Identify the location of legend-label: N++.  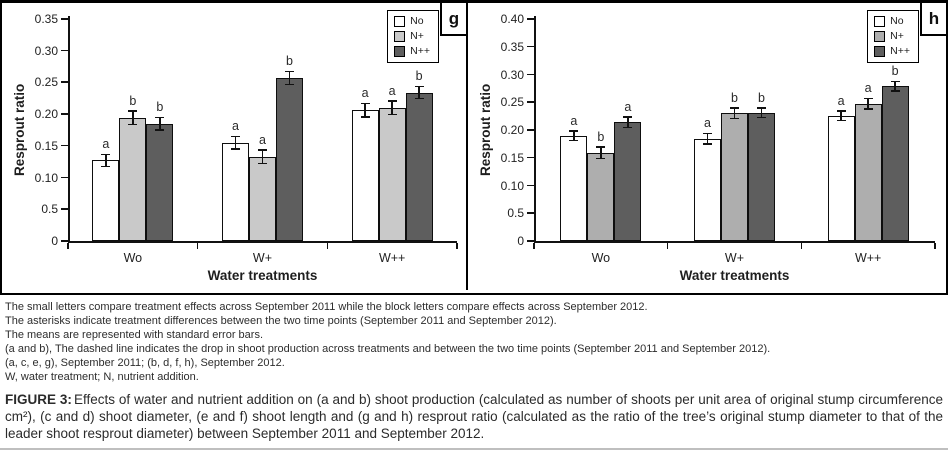
(420, 51).